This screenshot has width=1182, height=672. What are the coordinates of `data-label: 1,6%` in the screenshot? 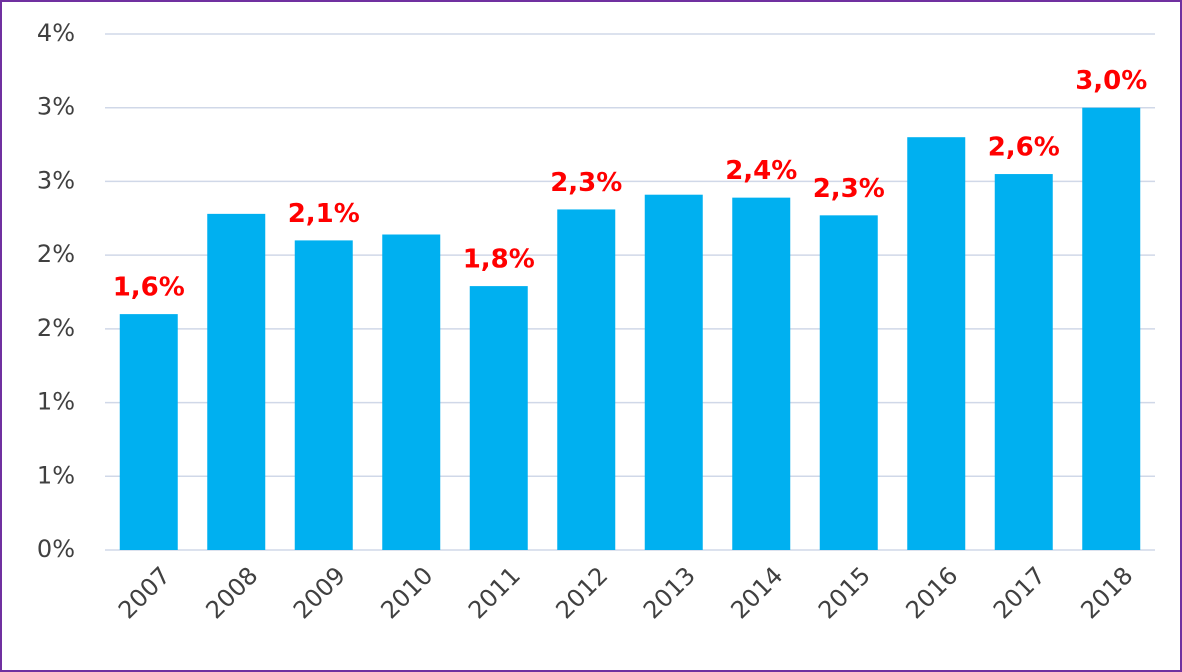 It's located at (149, 288).